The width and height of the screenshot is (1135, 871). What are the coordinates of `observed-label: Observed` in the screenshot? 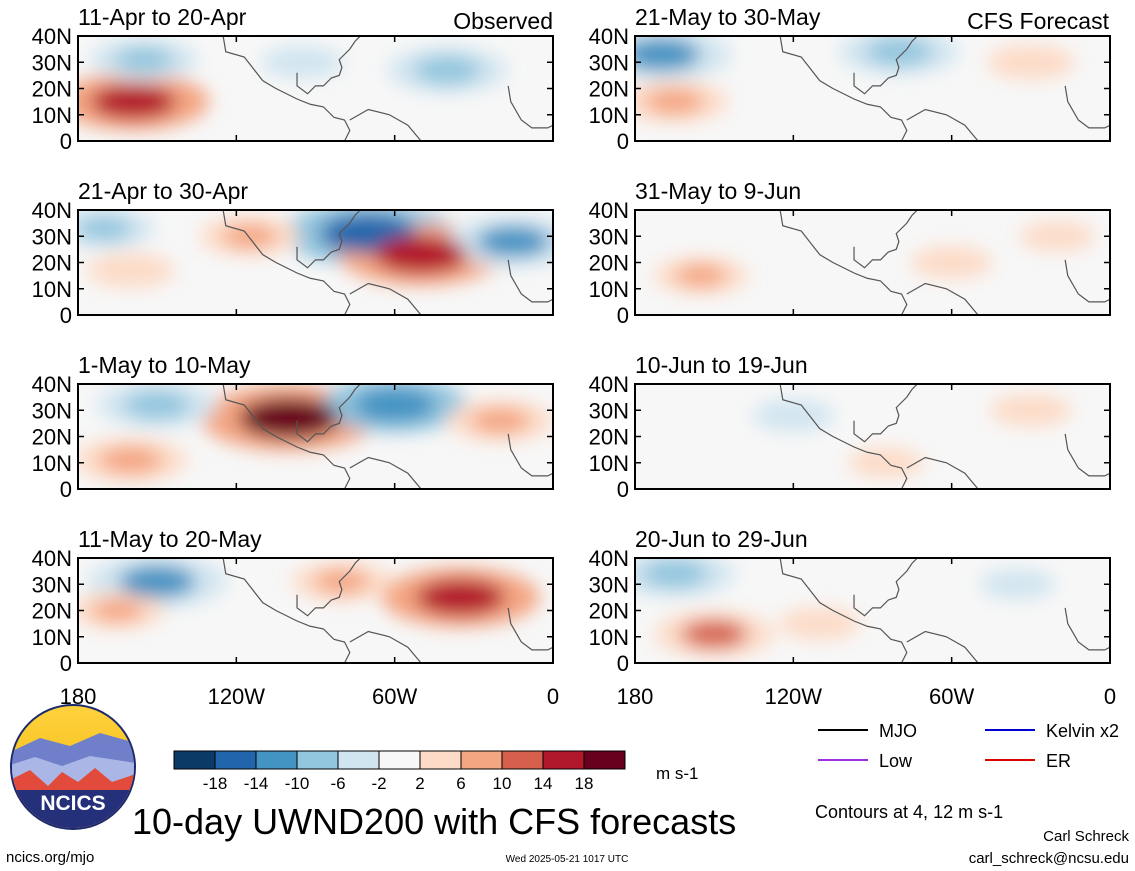 It's located at (503, 21).